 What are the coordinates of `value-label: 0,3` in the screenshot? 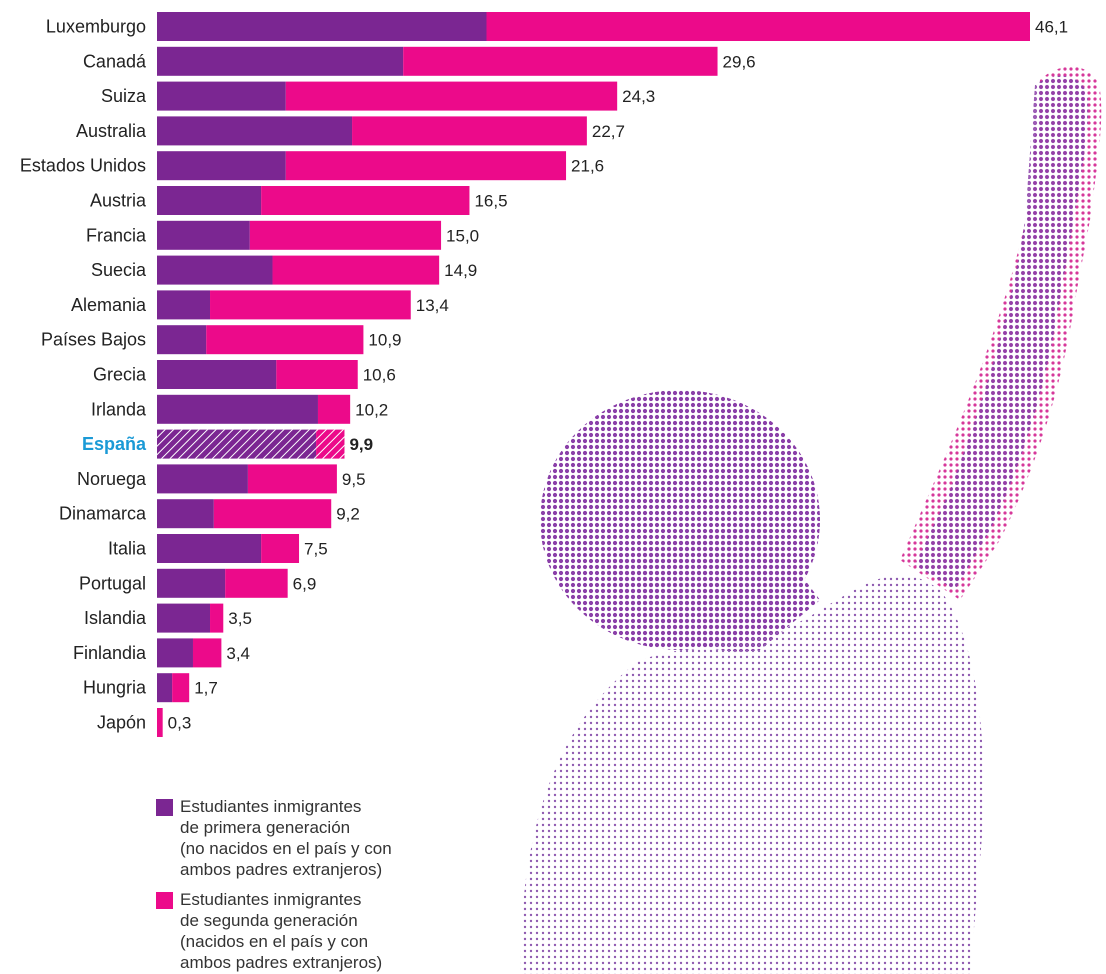 It's located at (180, 723).